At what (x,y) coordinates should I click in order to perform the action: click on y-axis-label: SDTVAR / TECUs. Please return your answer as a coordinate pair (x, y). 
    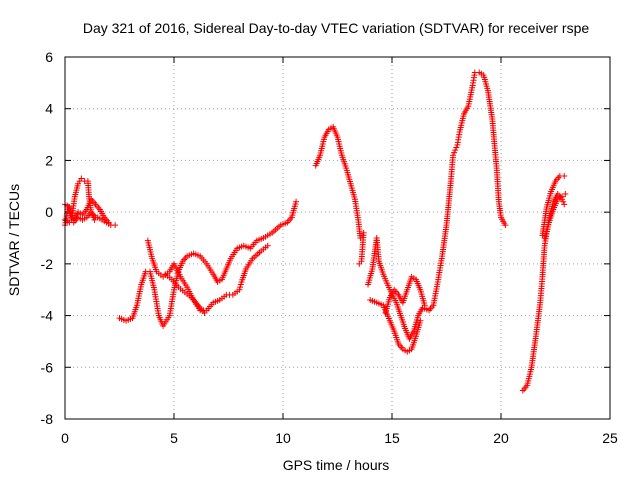
    Looking at the image, I should click on (14, 240).